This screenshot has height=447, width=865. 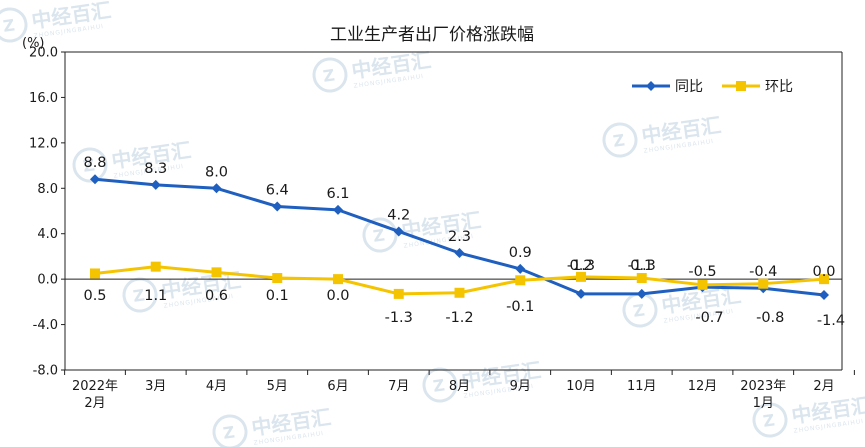 What do you see at coordinates (43, 143) in the screenshot?
I see `y-tick-label: 12.0` at bounding box center [43, 143].